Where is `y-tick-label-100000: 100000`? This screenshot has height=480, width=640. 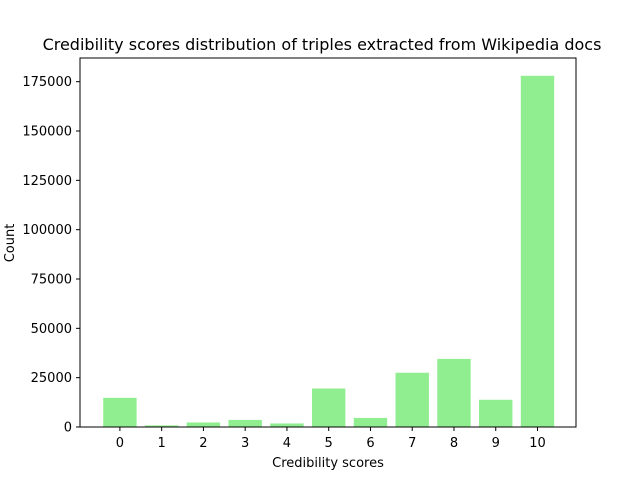 y-tick-label-100000: 100000 is located at coordinates (47, 230).